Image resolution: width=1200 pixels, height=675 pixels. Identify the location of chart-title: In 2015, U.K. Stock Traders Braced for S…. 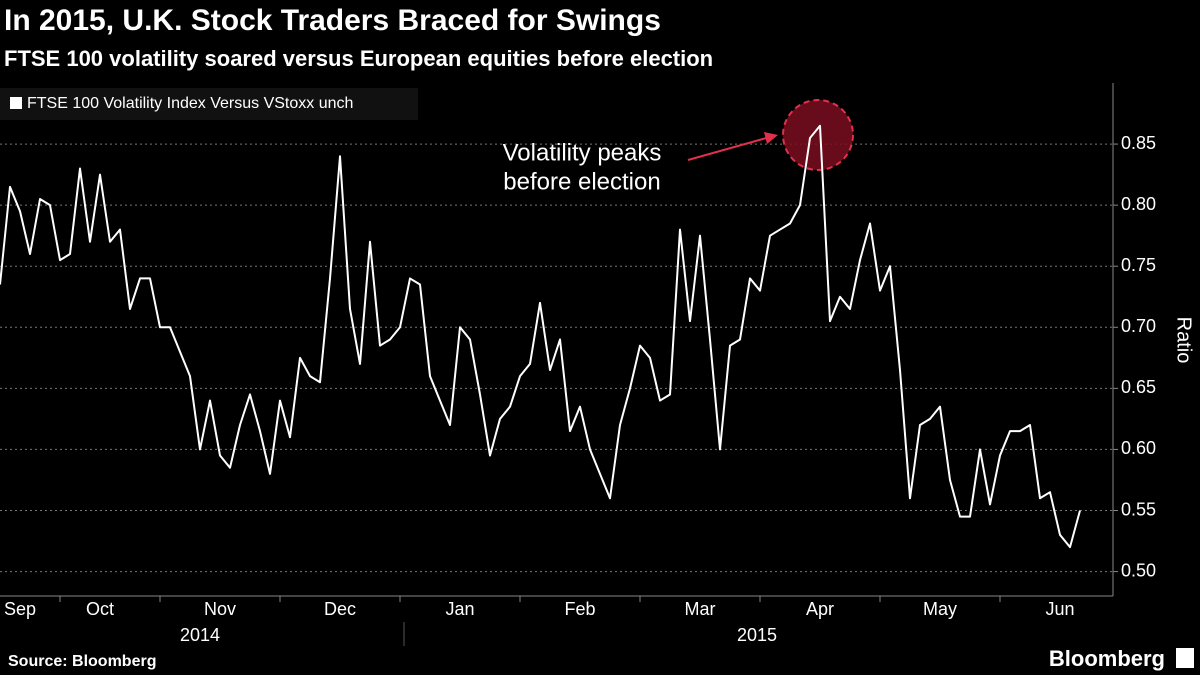
(332, 20).